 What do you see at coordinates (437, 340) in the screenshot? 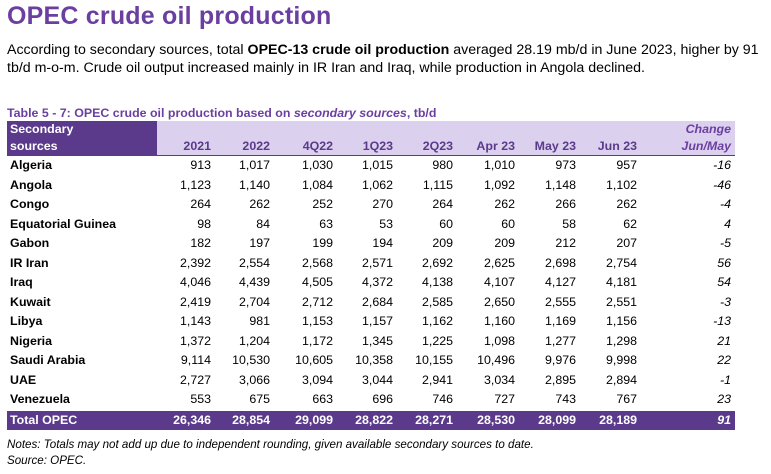
I see `production-value: 1,225` at bounding box center [437, 340].